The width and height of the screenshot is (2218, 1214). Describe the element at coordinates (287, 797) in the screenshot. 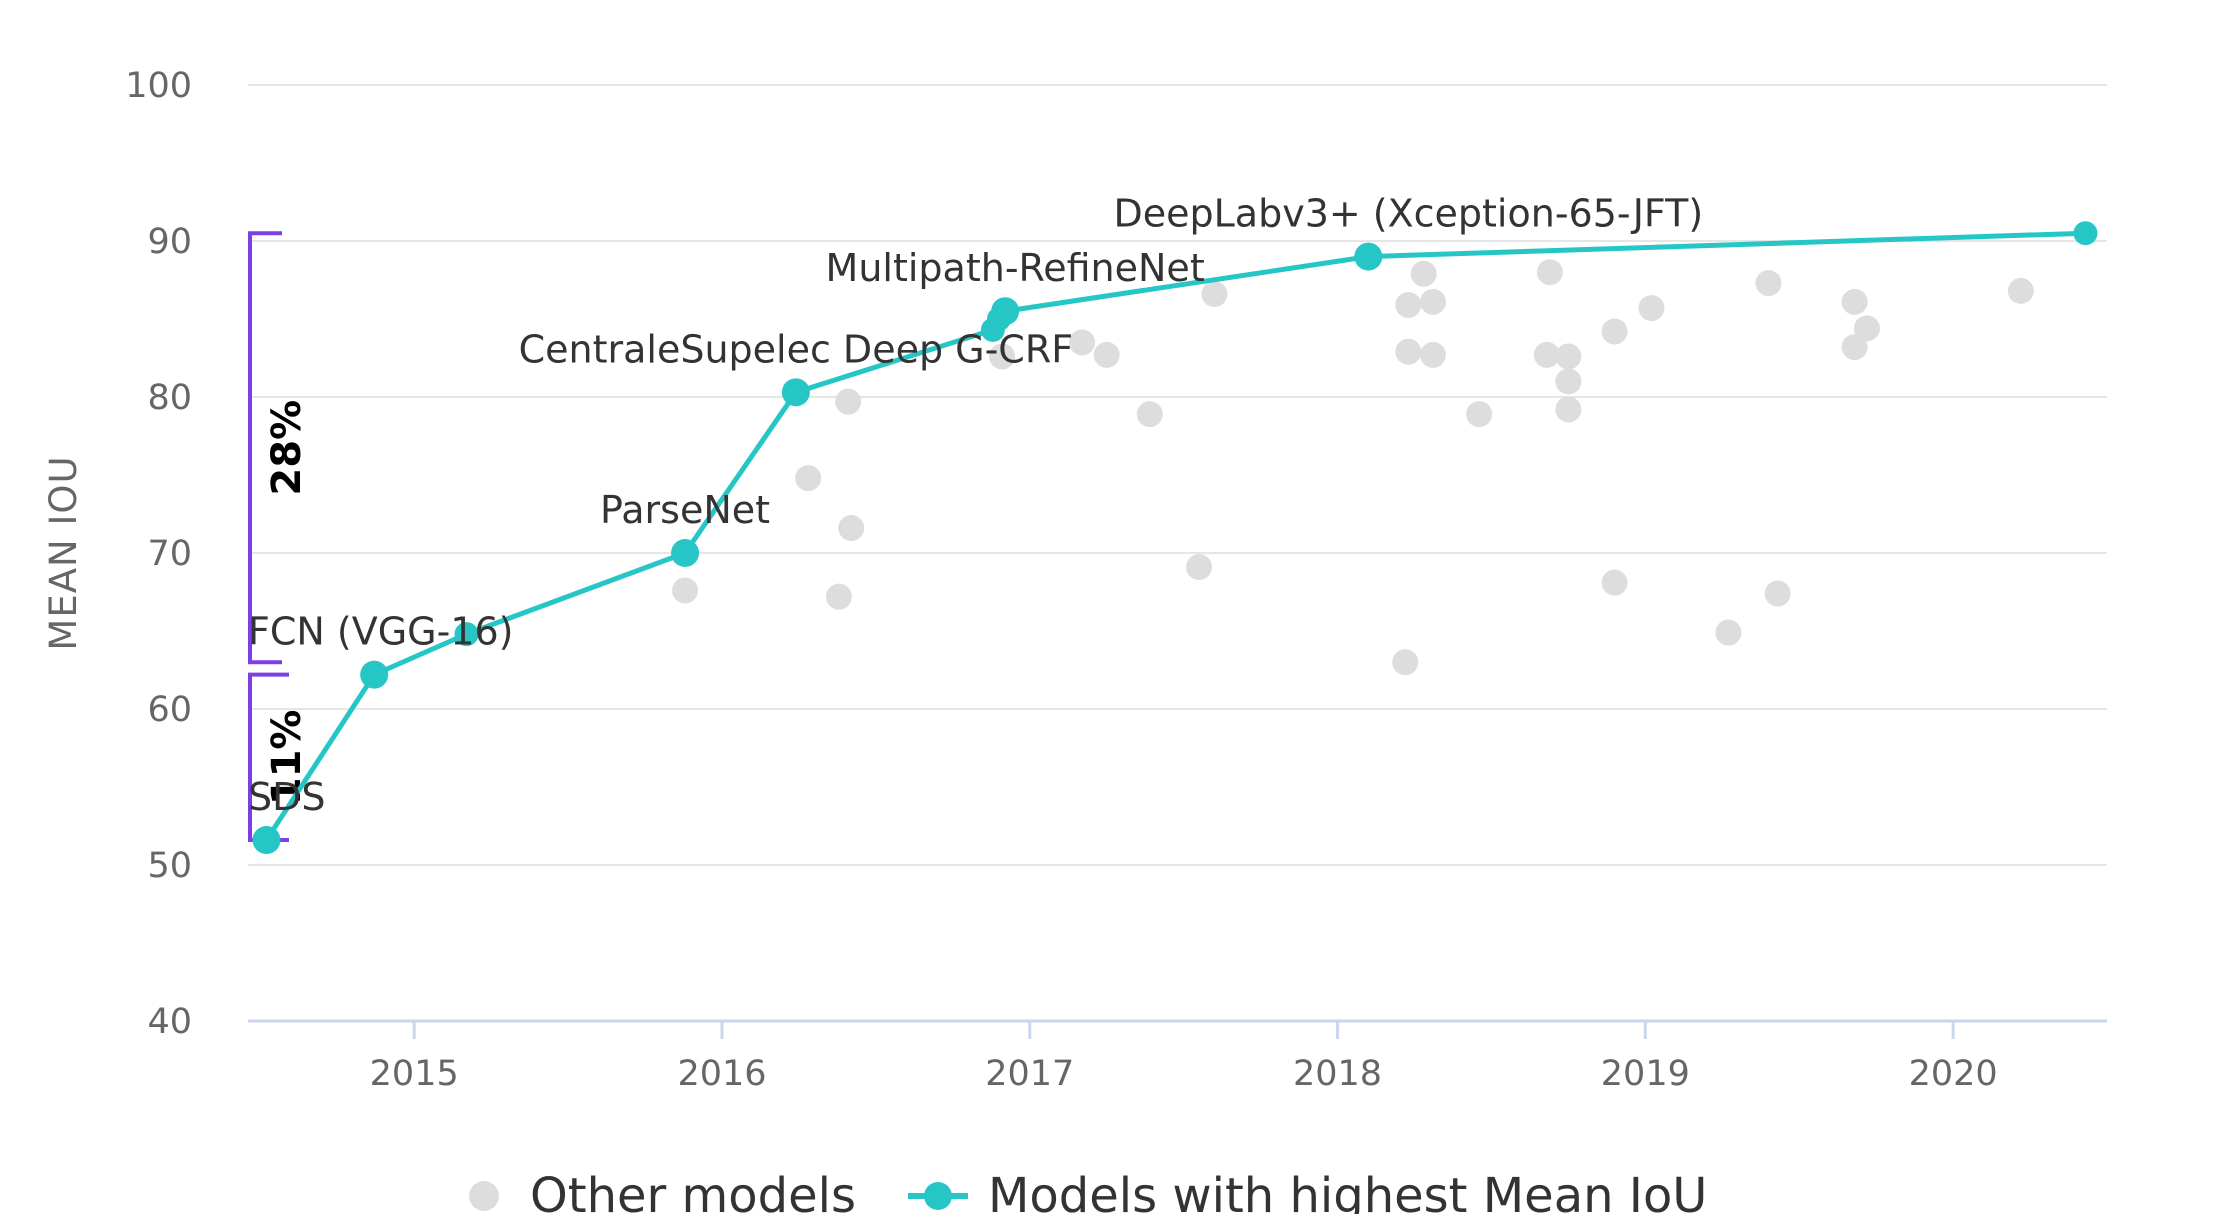

I see `point-label: SDS` at that location.